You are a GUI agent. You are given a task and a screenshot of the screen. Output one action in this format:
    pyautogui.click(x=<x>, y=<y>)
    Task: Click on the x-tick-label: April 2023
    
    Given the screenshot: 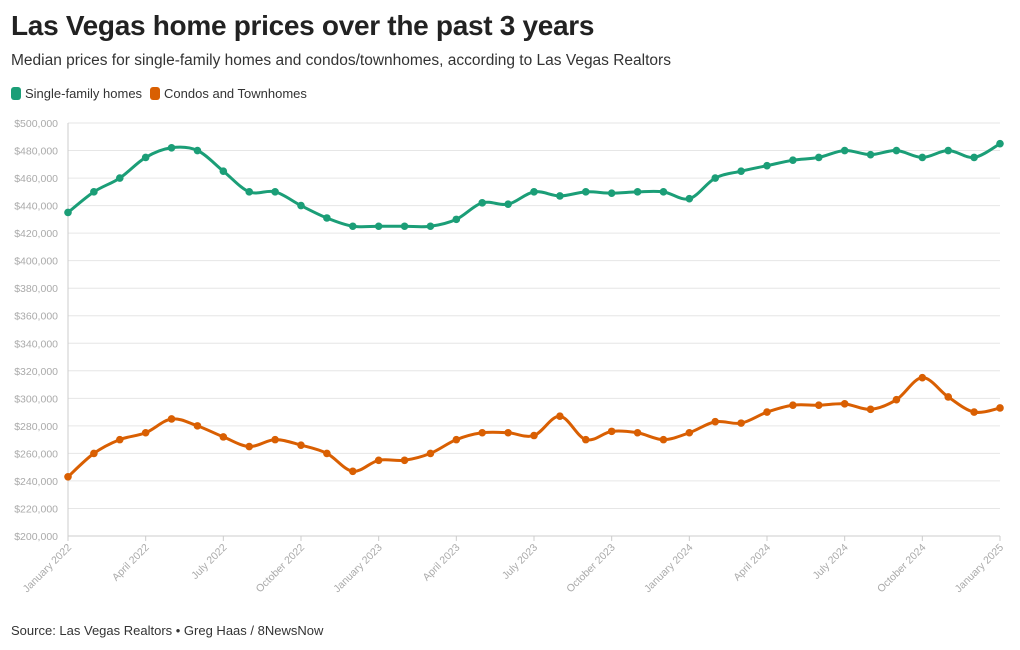 What is the action you would take?
    pyautogui.click(x=442, y=563)
    